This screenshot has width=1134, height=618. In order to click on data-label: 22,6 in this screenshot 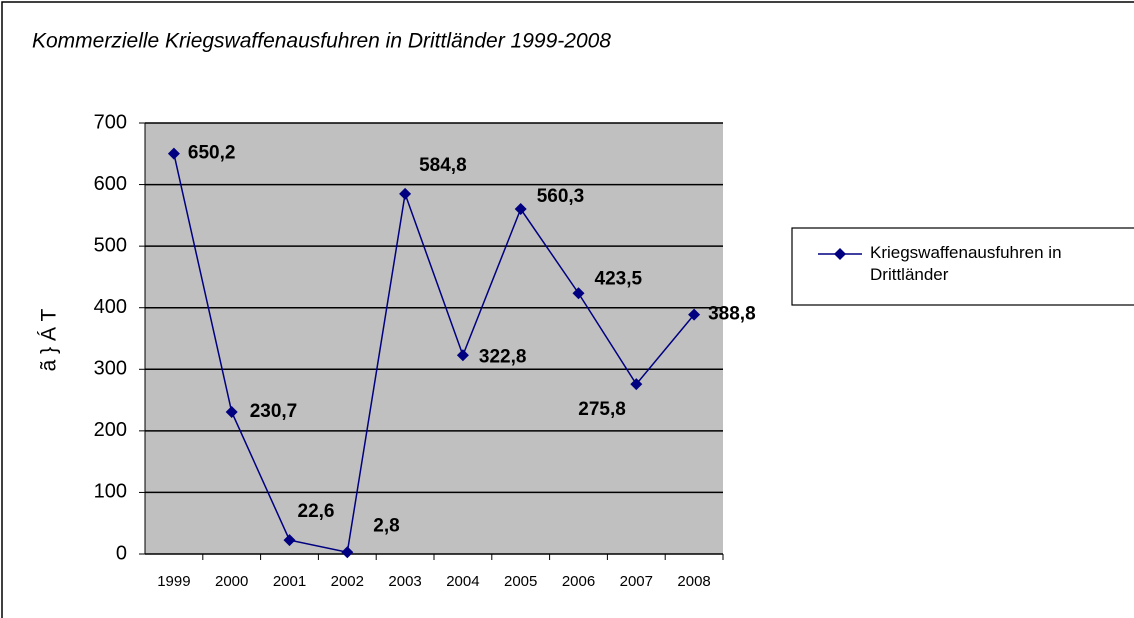, I will do `click(316, 511)`.